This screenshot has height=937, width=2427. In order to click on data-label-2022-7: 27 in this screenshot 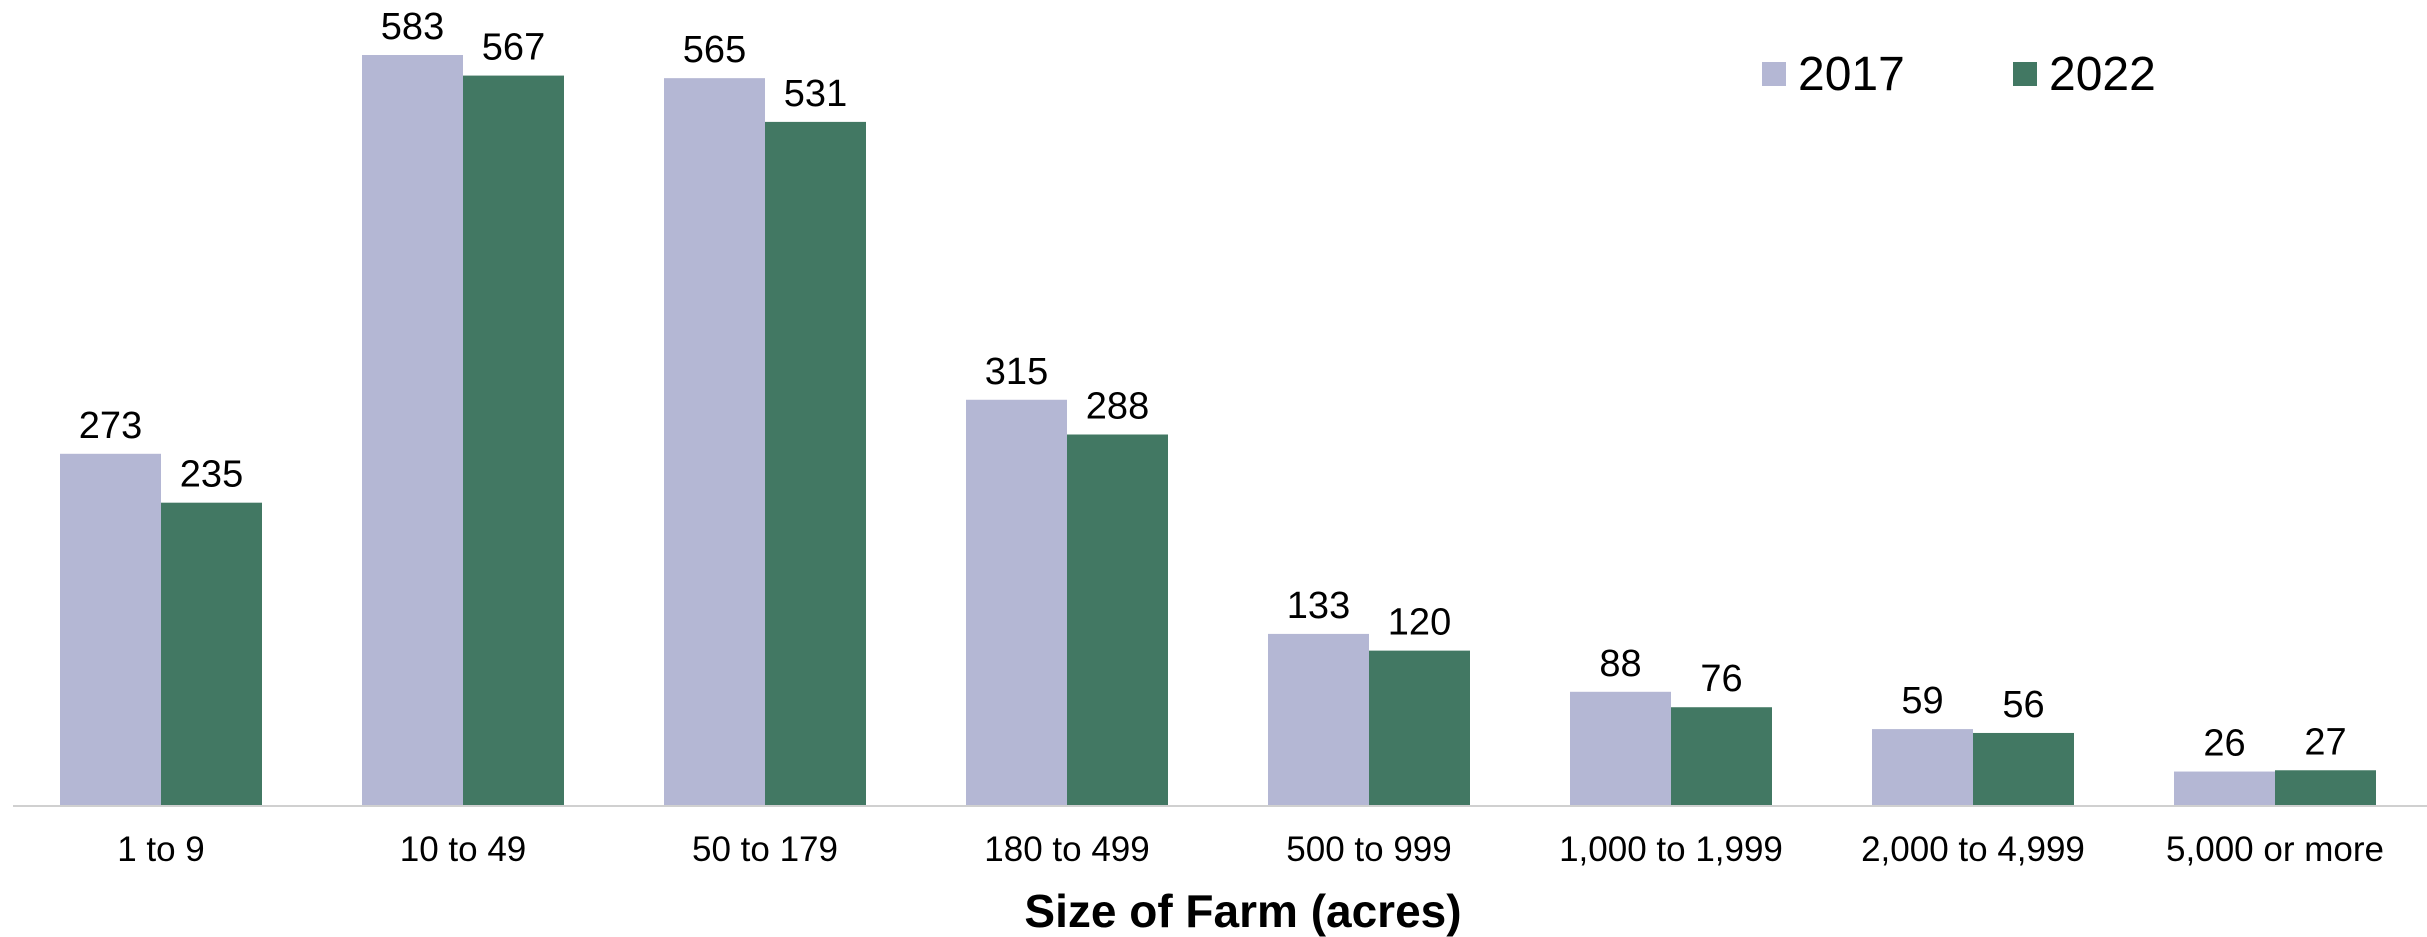, I will do `click(2325, 742)`.